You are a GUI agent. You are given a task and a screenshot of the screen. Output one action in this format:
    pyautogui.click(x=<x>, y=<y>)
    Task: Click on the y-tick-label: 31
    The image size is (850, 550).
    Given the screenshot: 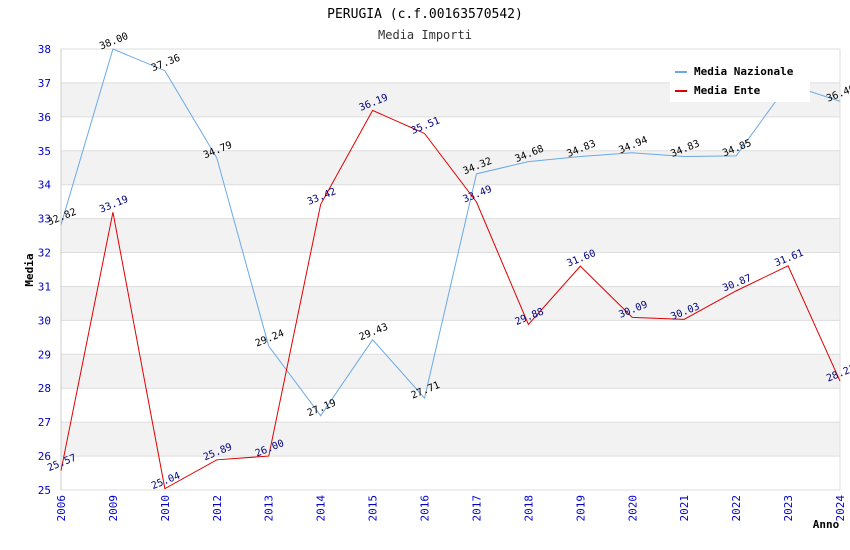 What is the action you would take?
    pyautogui.click(x=44, y=286)
    